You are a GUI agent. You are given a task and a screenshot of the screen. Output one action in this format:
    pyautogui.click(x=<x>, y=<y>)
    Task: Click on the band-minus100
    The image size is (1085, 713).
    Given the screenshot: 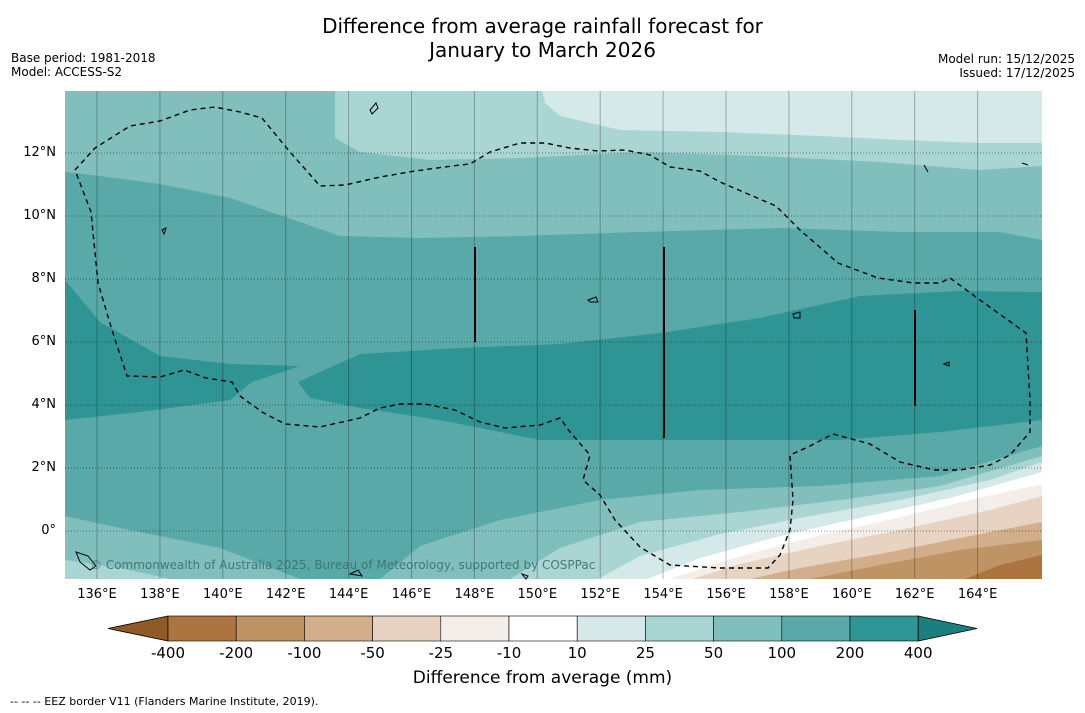 What is the action you would take?
    pyautogui.click(x=926, y=559)
    